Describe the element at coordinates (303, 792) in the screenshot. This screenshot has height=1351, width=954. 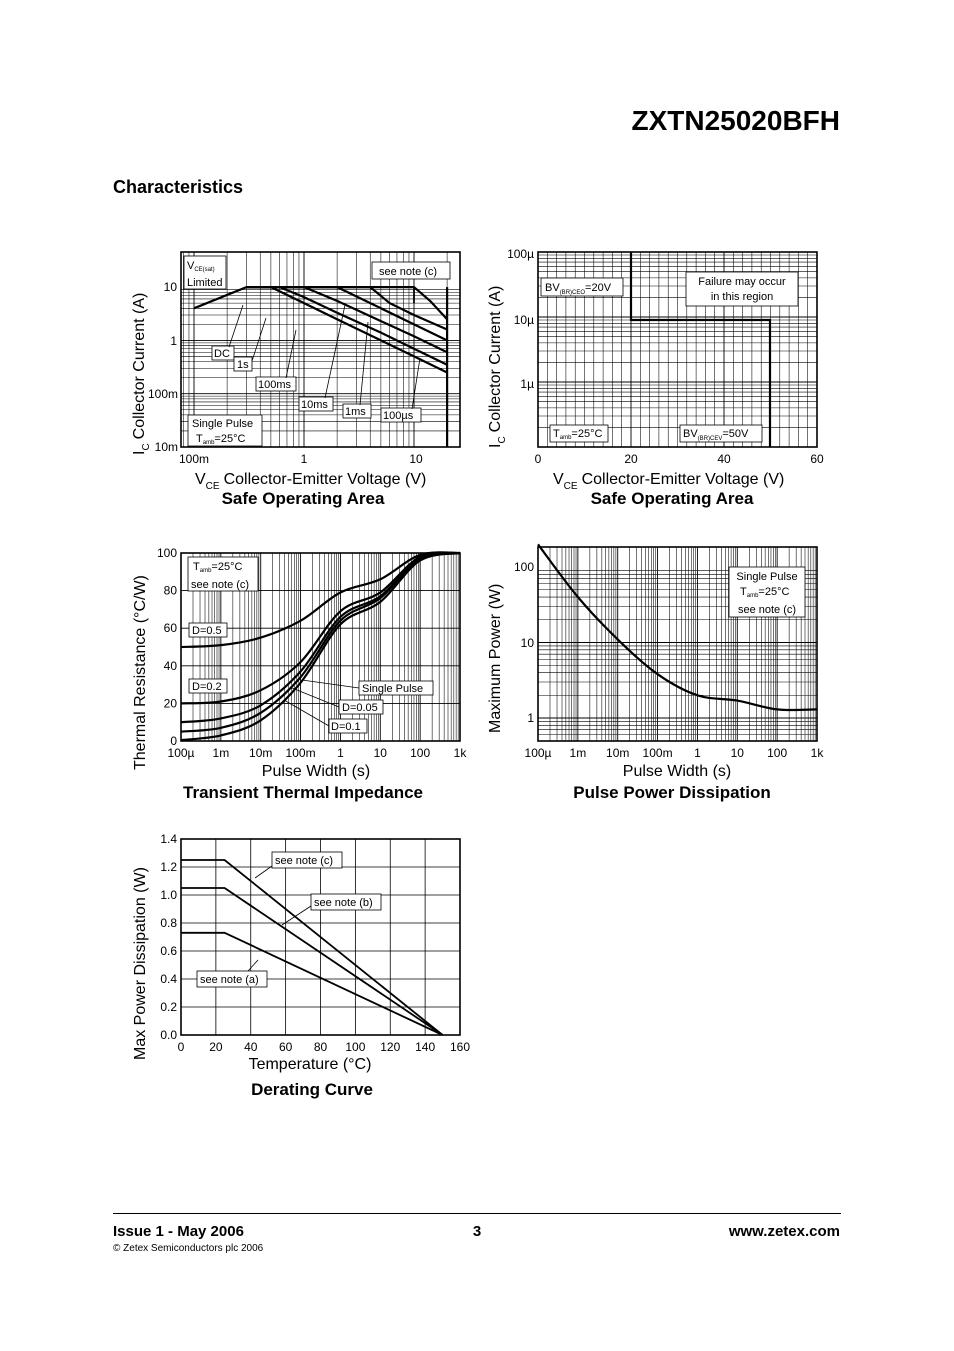
I see `chart-title: Transient Thermal Impedance` at that location.